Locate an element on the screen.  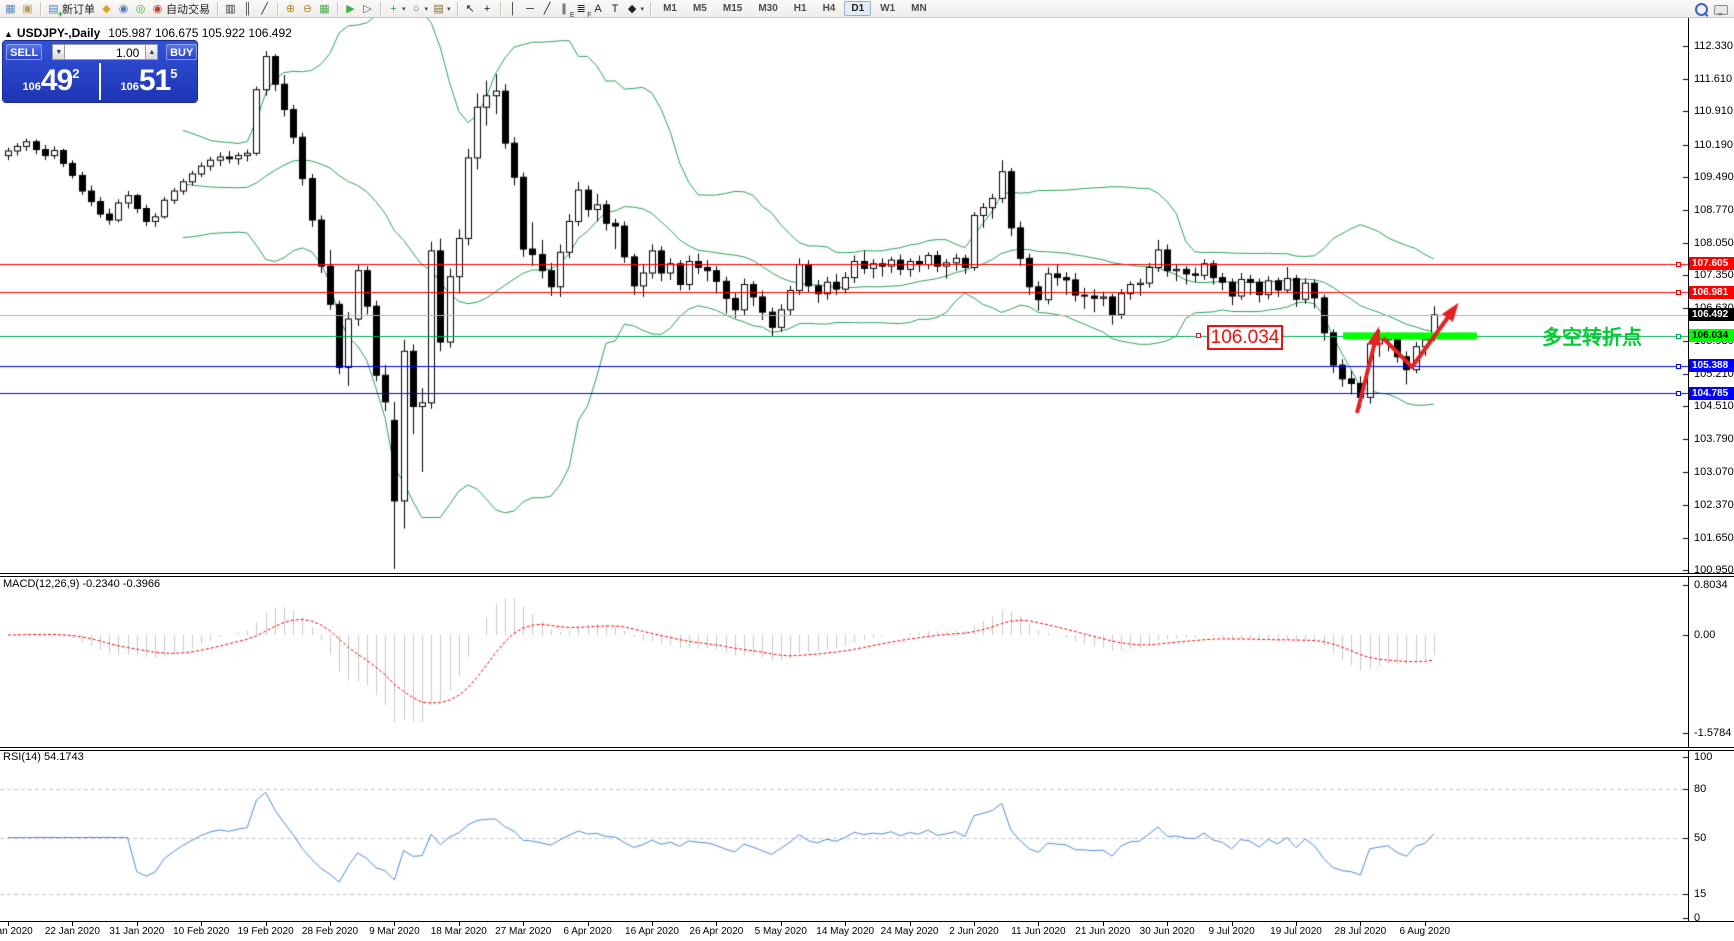
level-price-tag: 106.981 is located at coordinates (1711, 292).